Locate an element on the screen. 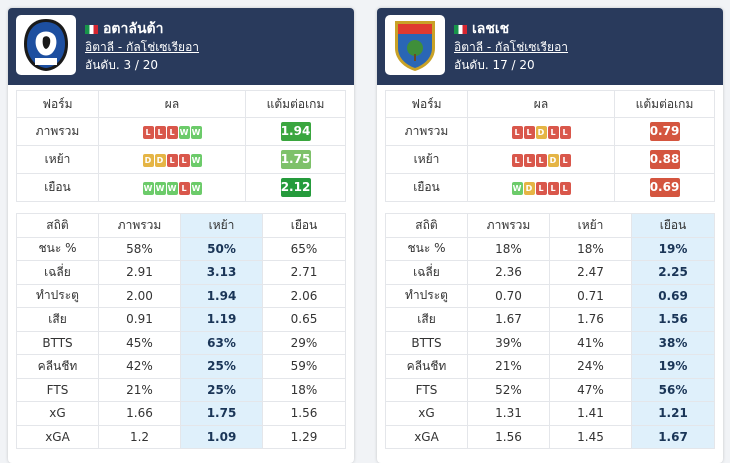  stat-overall: 45% is located at coordinates (139, 342).